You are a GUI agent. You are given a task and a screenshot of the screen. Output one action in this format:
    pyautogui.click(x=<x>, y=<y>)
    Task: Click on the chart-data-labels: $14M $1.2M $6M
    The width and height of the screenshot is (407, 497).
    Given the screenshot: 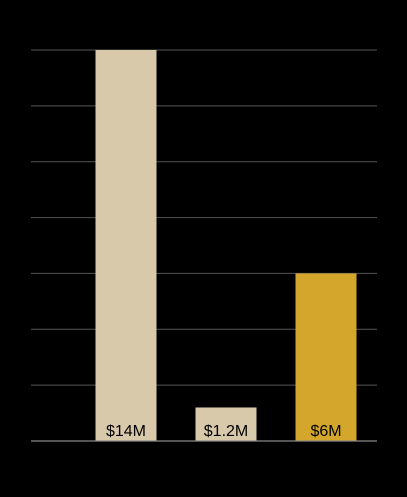 What is the action you would take?
    pyautogui.click(x=224, y=431)
    